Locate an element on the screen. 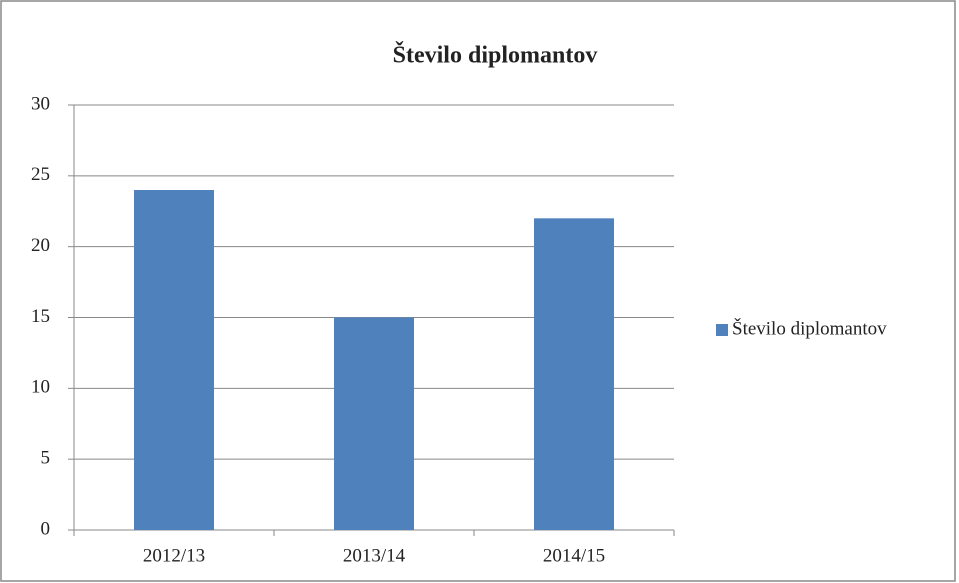 The height and width of the screenshot is (583, 959). y-tick-label: 0 is located at coordinates (46, 528).